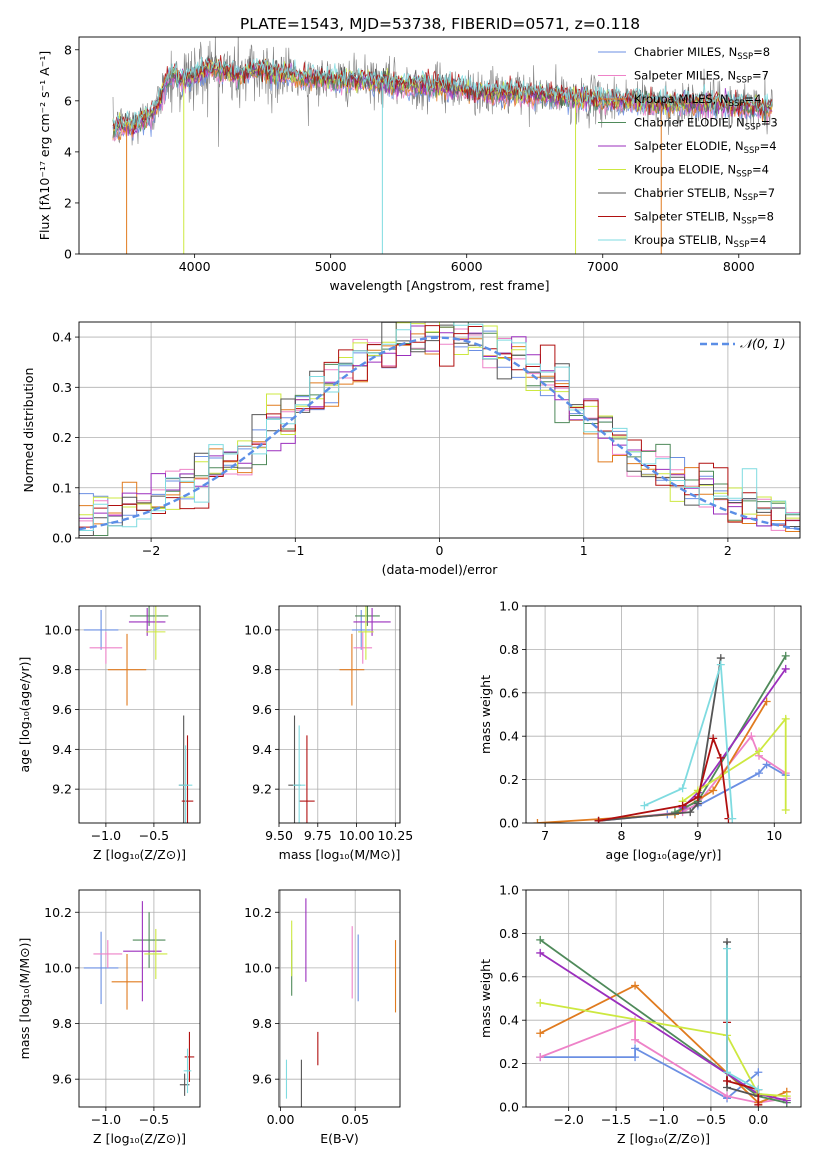 The image size is (819, 1170). What do you see at coordinates (341, 1002) in the screenshot?
I see `errorbars-mass-vs-ebv` at bounding box center [341, 1002].